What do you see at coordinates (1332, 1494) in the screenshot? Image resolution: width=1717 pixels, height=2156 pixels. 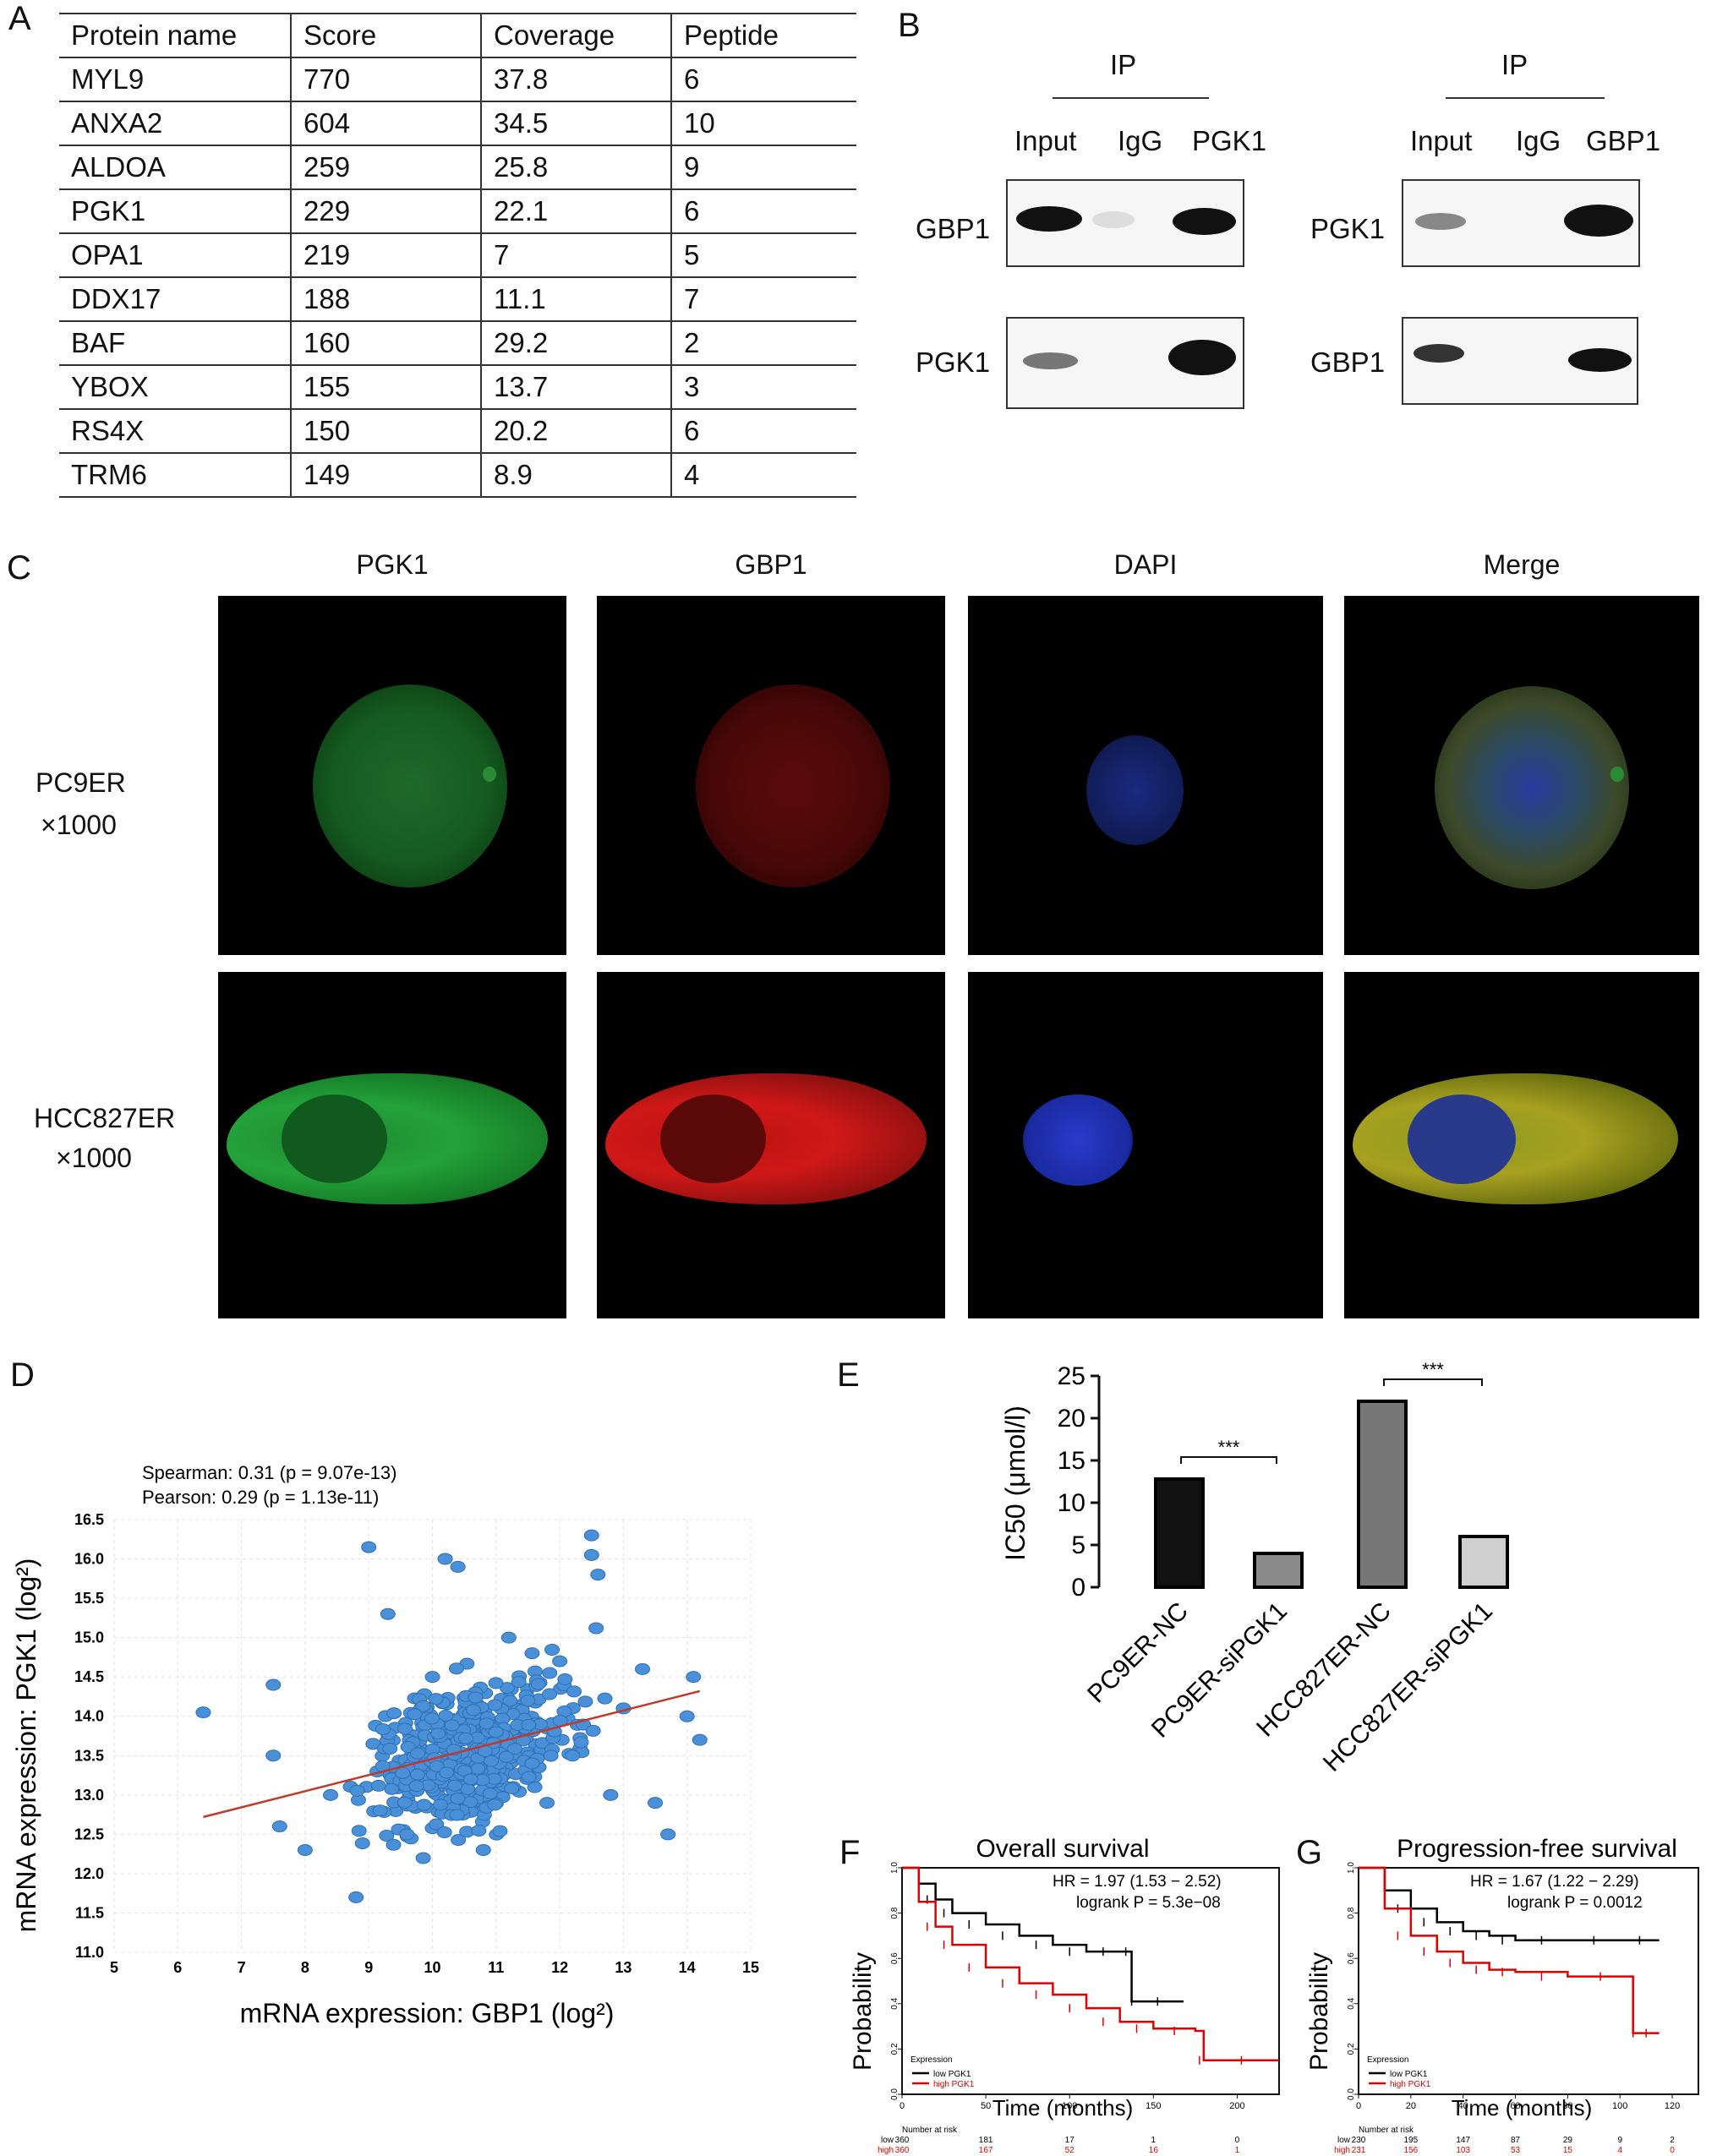 I see `bar-marks` at bounding box center [1332, 1494].